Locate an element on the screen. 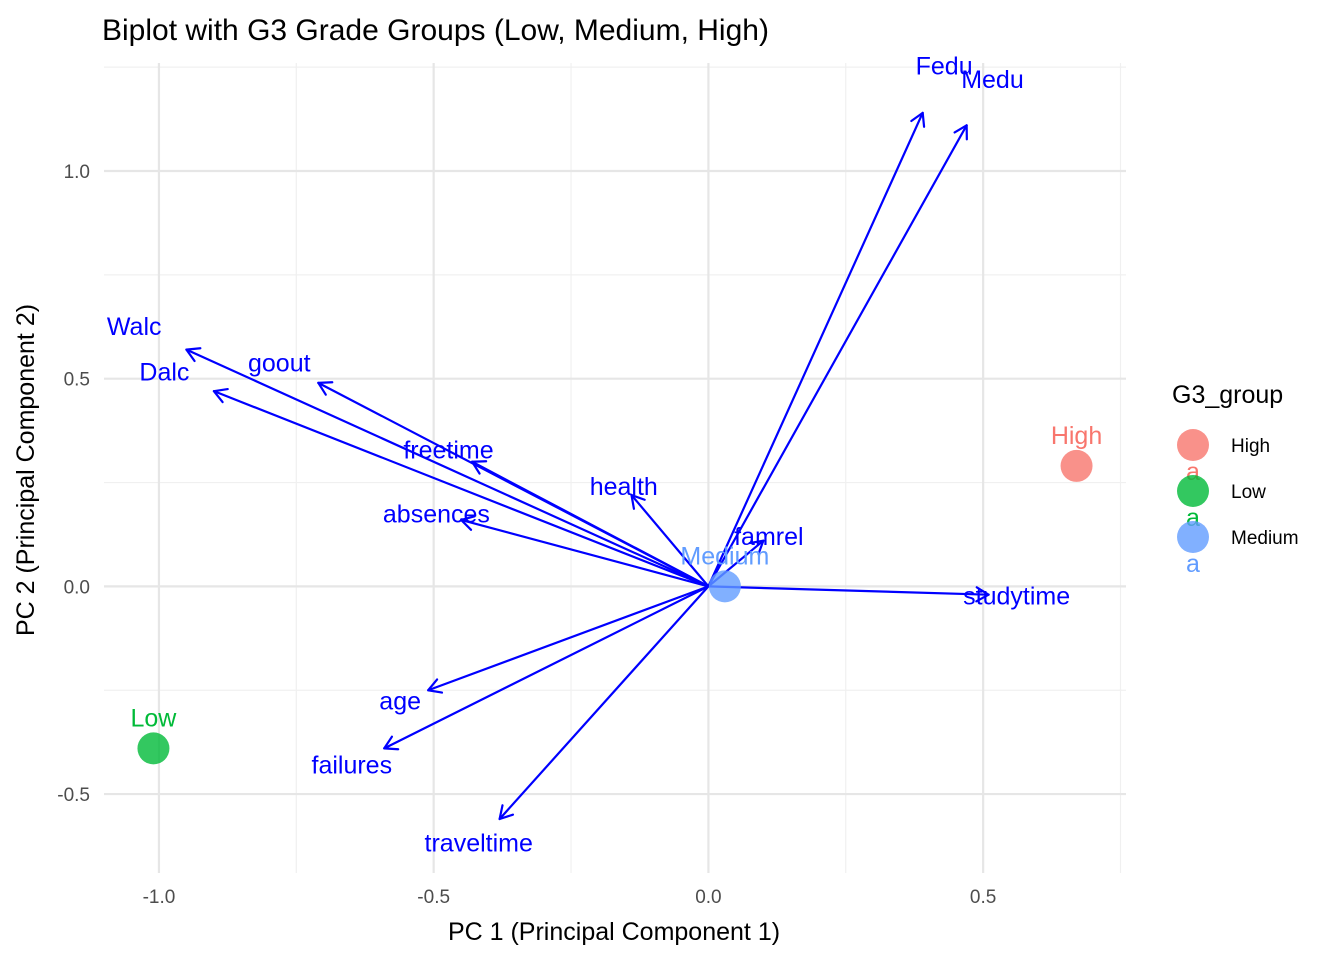 The width and height of the screenshot is (1344, 965). y-axis-title: PC 2 (Principal Component 2) is located at coordinates (26, 470).